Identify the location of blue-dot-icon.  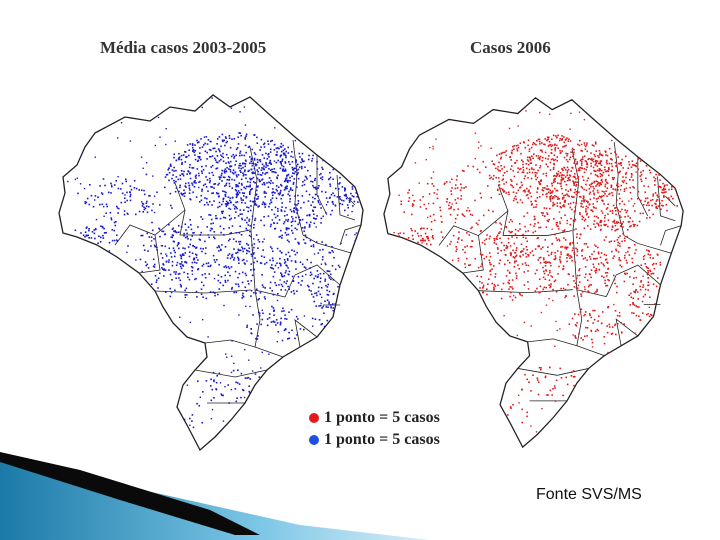
(314, 440).